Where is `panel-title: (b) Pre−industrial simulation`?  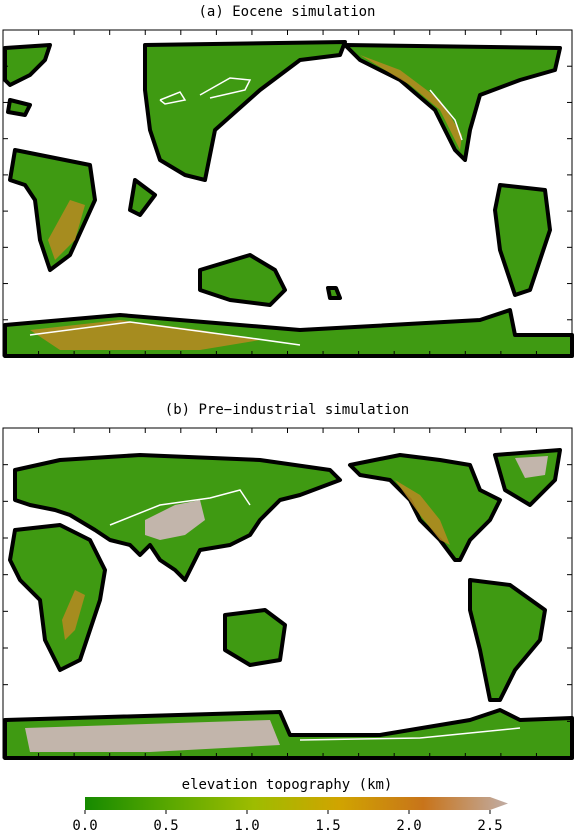
panel-title: (b) Pre−industrial simulation is located at coordinates (287, 410).